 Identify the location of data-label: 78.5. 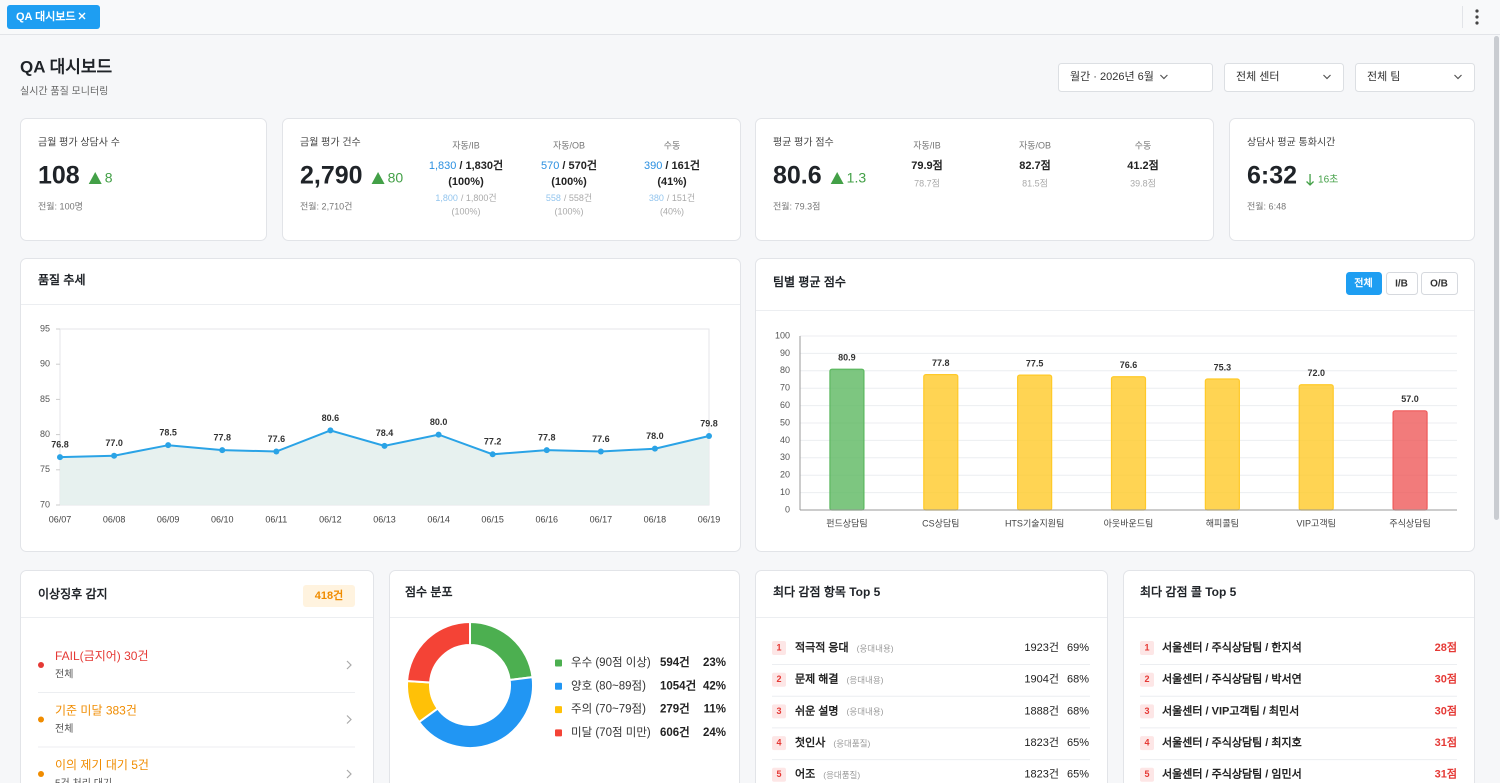
(168, 433).